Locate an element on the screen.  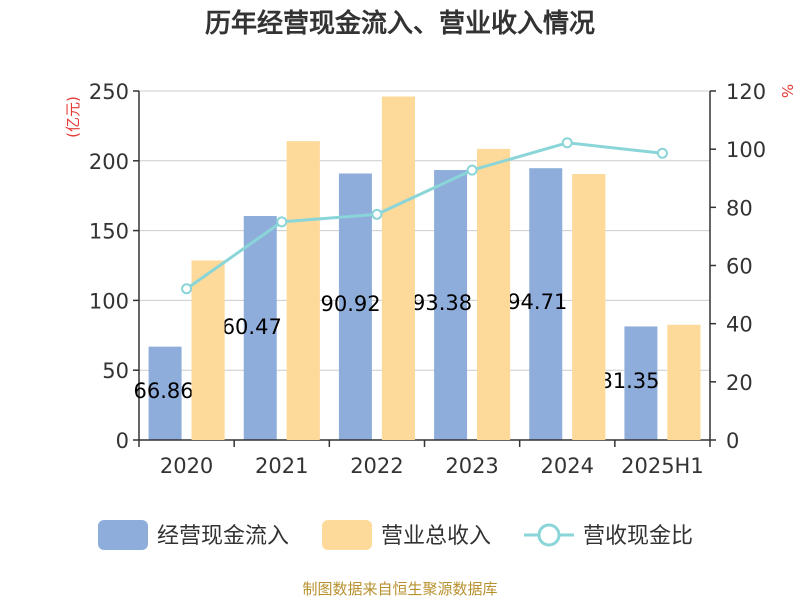
data-label: 93.38 is located at coordinates (442, 303).